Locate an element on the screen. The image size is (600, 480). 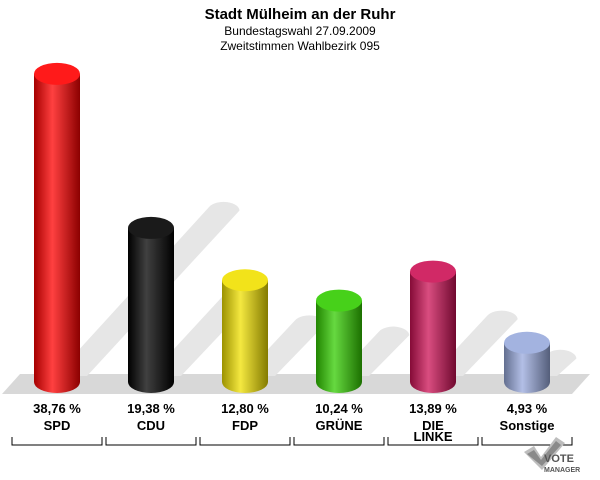
bar-spd is located at coordinates (57, 227).